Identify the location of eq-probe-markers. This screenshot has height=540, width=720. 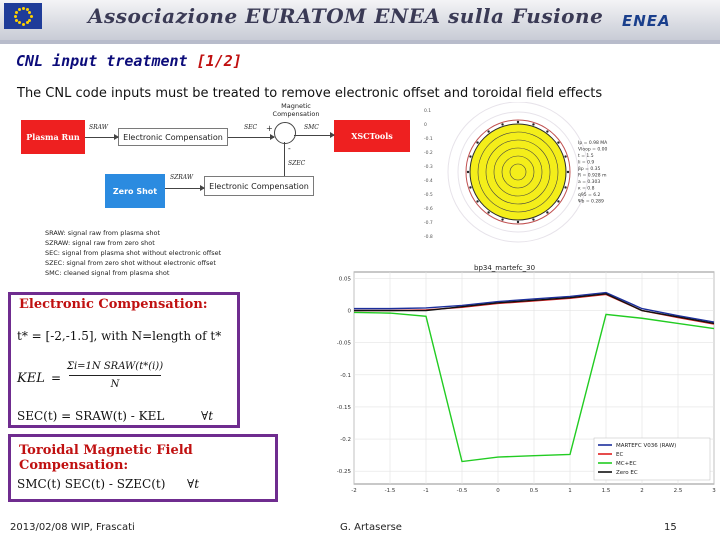
(518, 172).